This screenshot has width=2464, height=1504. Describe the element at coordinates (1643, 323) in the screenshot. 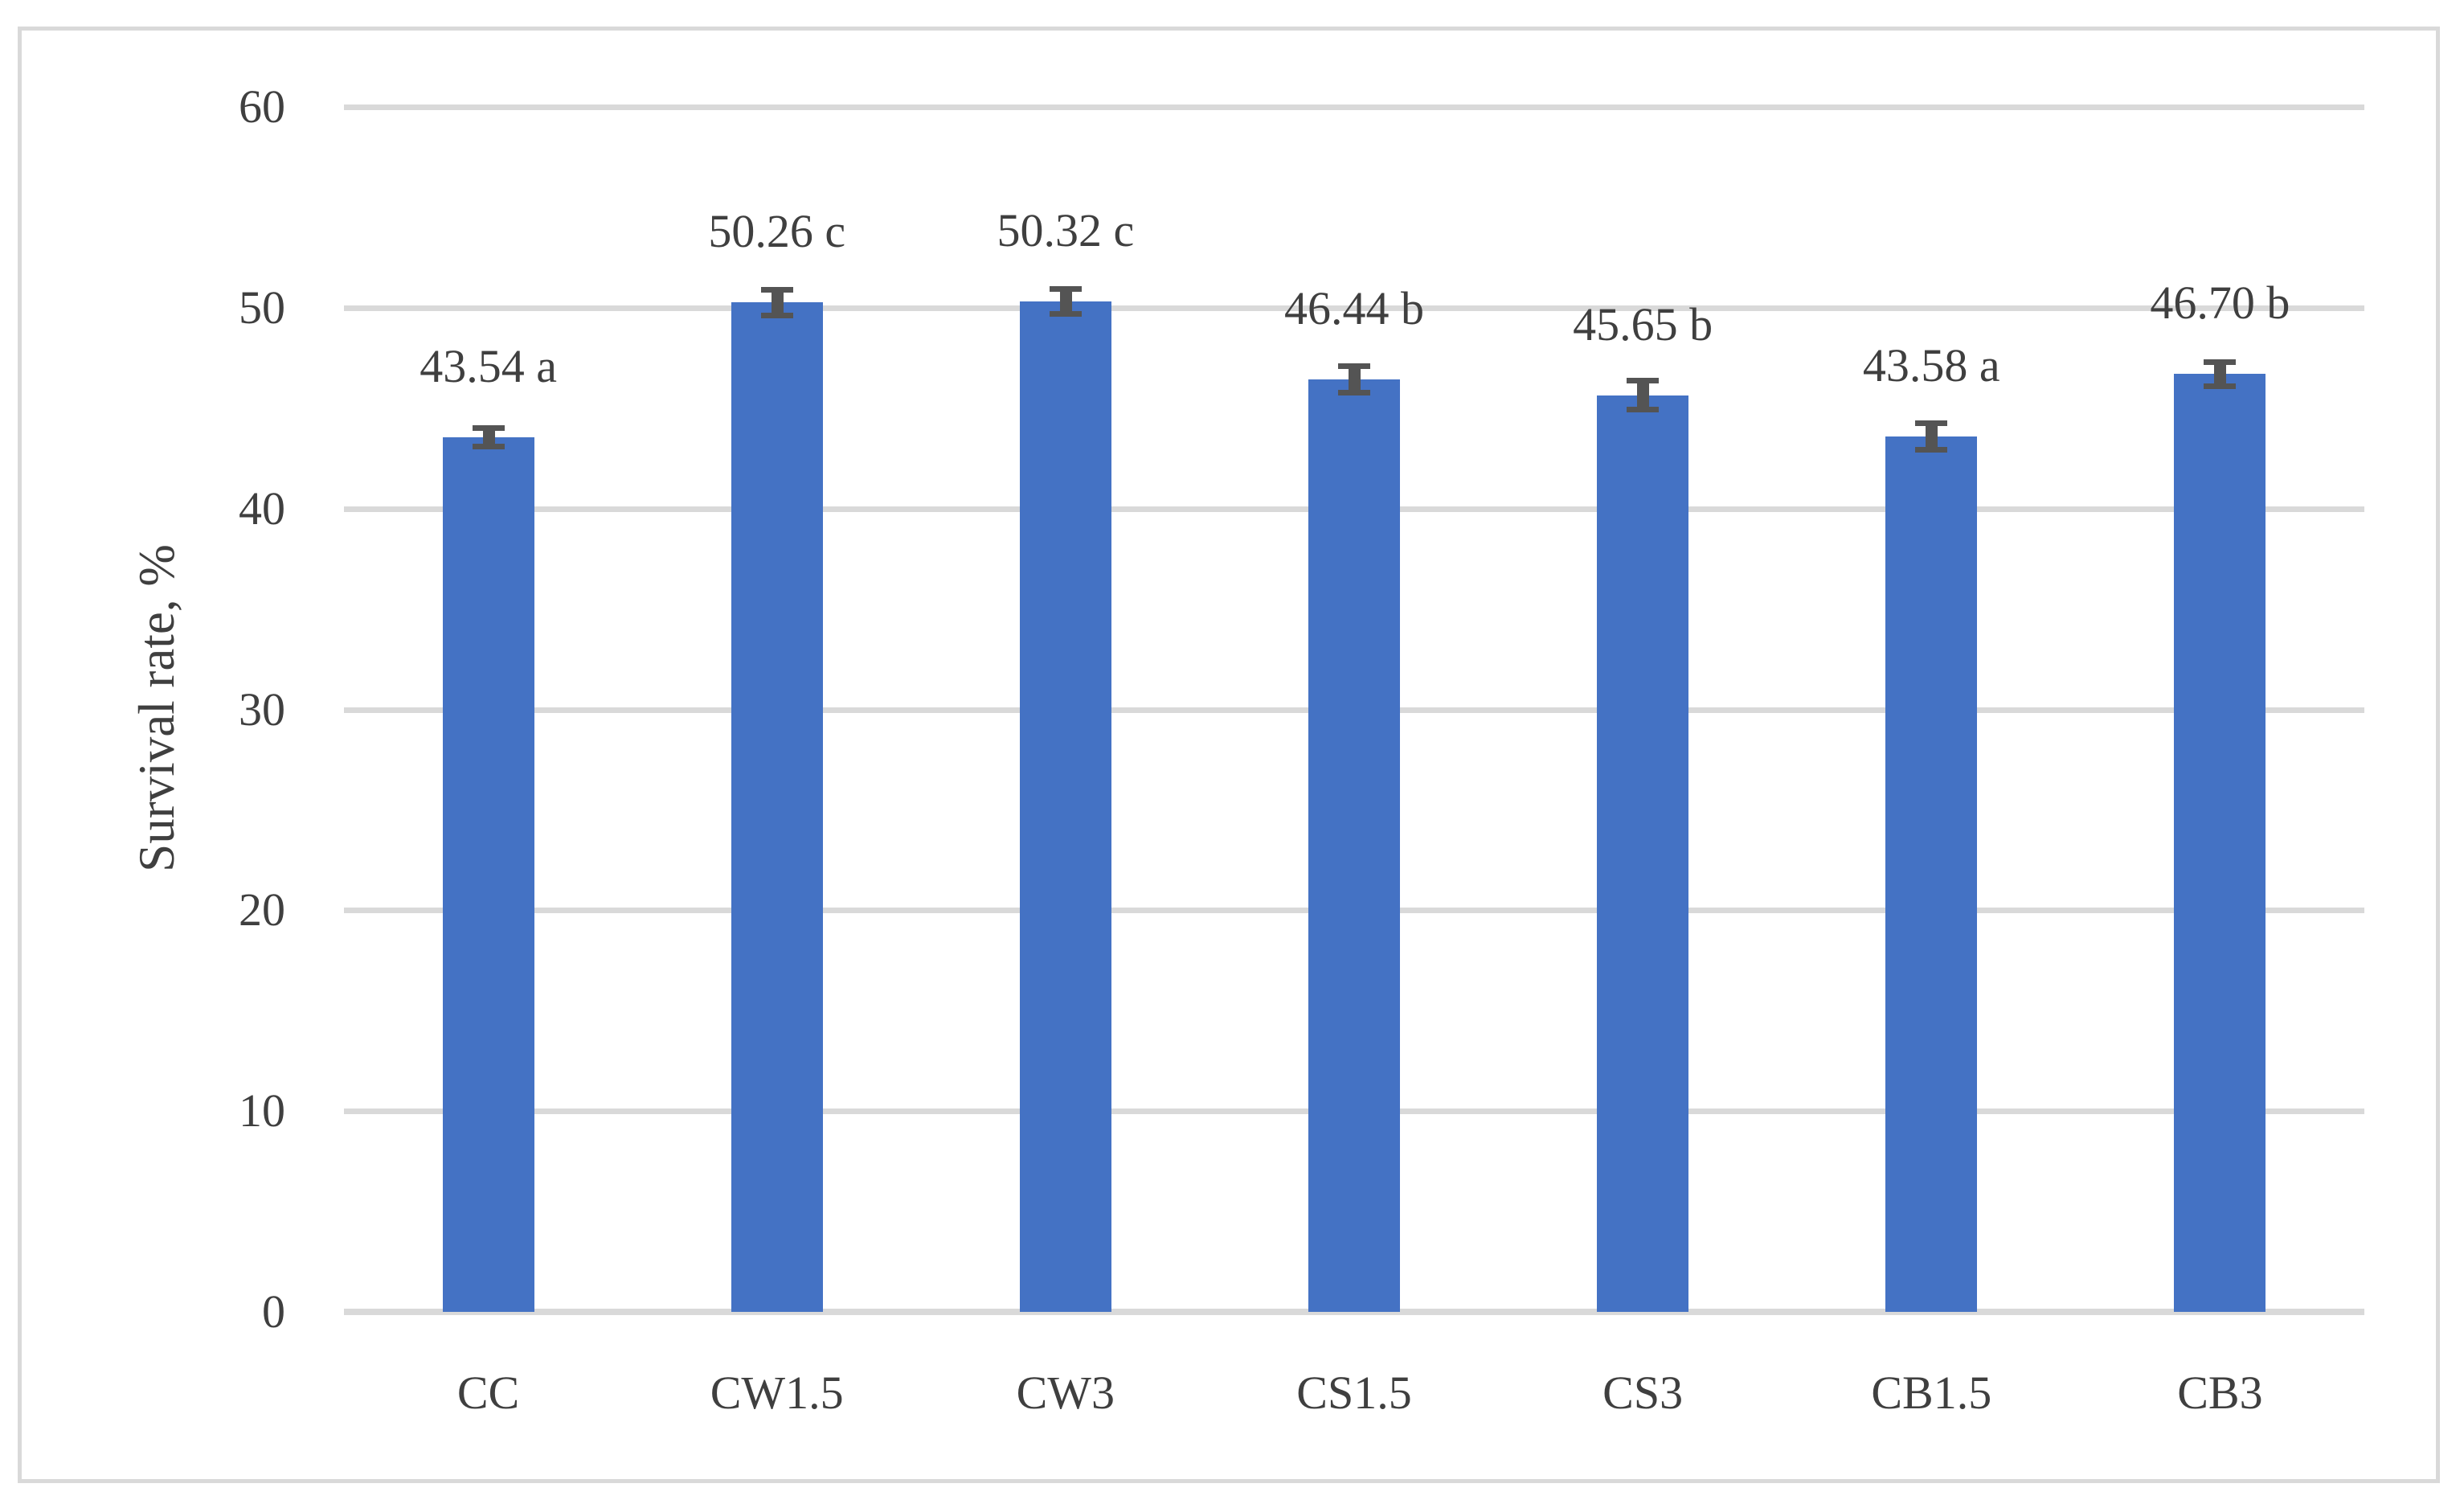

I see `data-label: 45.65 b` at that location.